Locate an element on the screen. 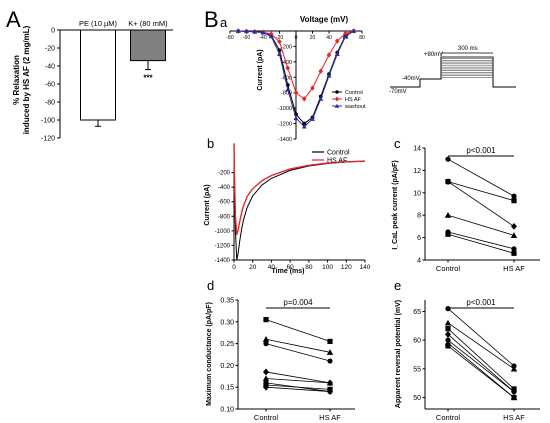  panel-ba-xtick-label: 20 is located at coordinates (313, 38).